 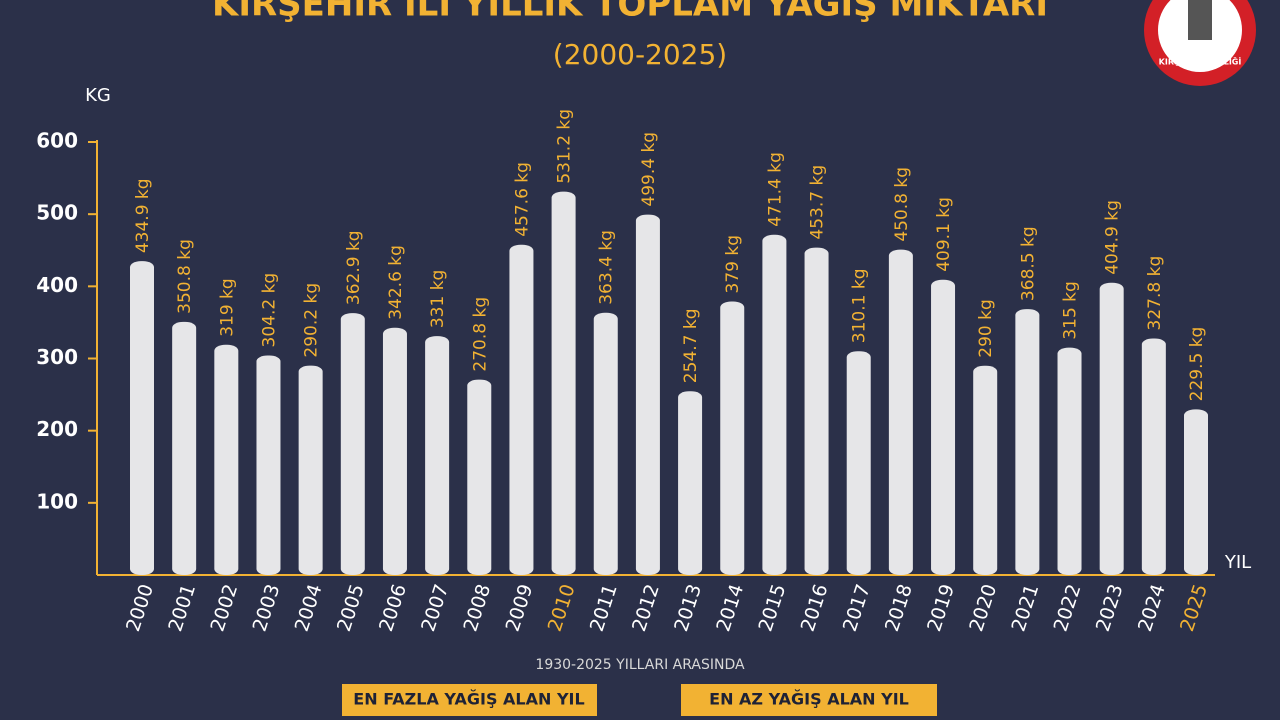 What do you see at coordinates (1113, 237) in the screenshot?
I see `value-label: 404.9 kg` at bounding box center [1113, 237].